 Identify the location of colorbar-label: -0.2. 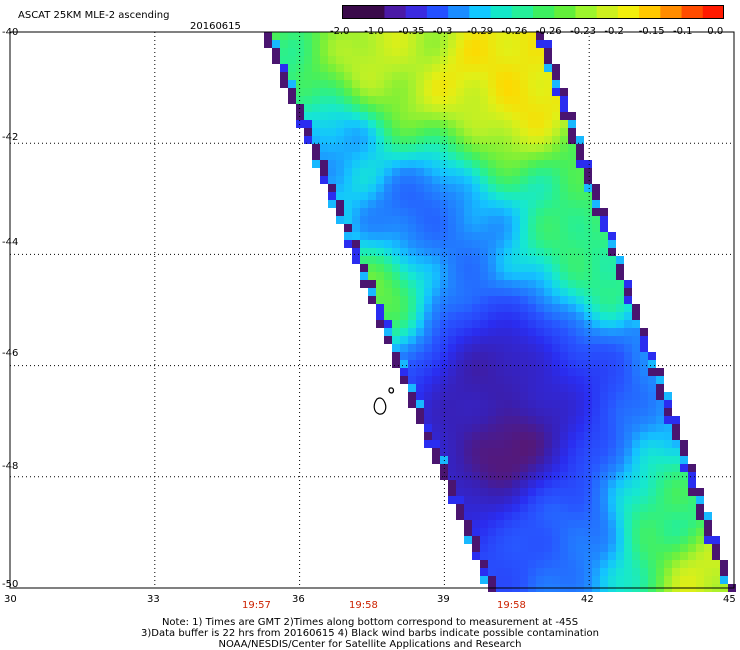
(614, 31).